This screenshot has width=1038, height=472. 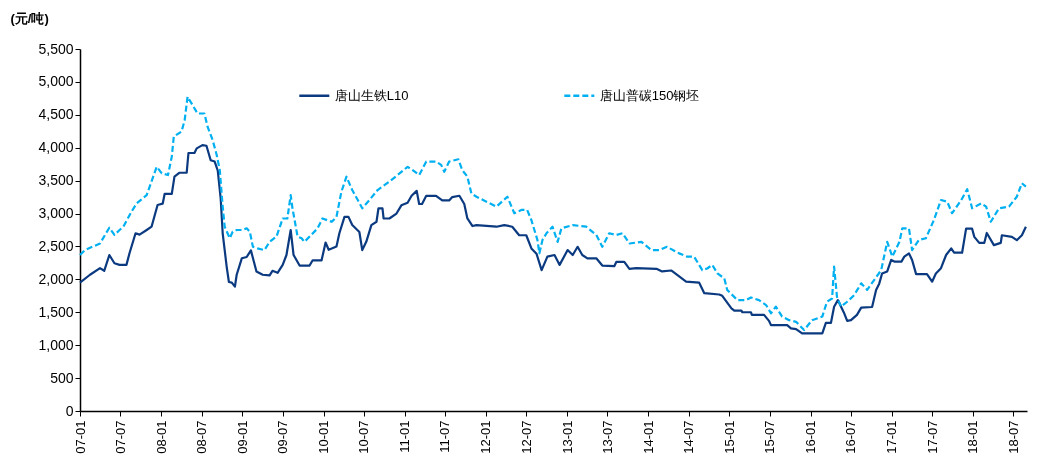 I want to click on x-tick-label: 11-01, so click(x=405, y=436).